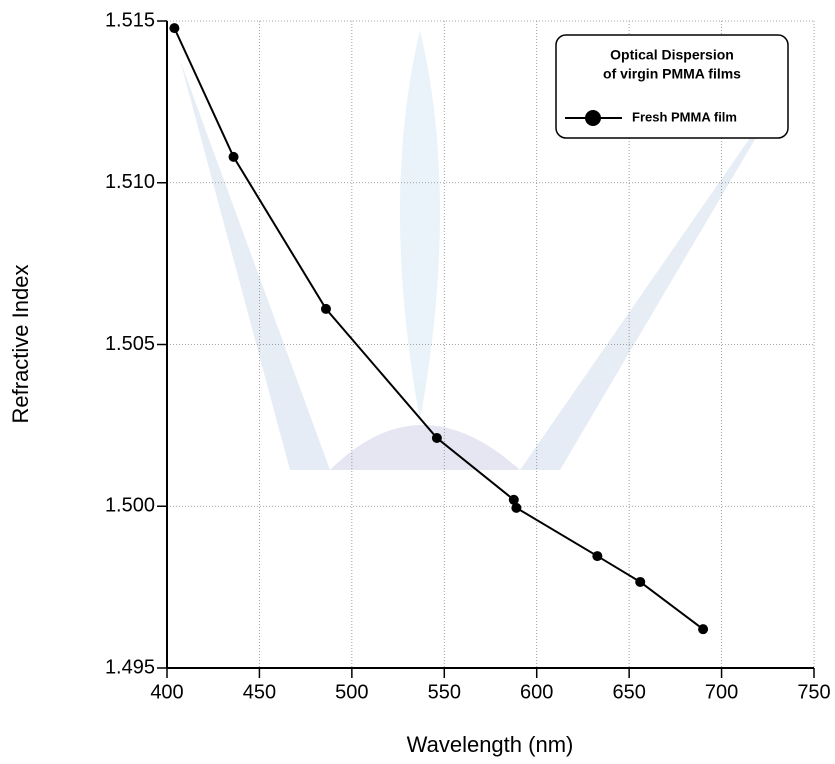  What do you see at coordinates (672, 86) in the screenshot?
I see `legend-box` at bounding box center [672, 86].